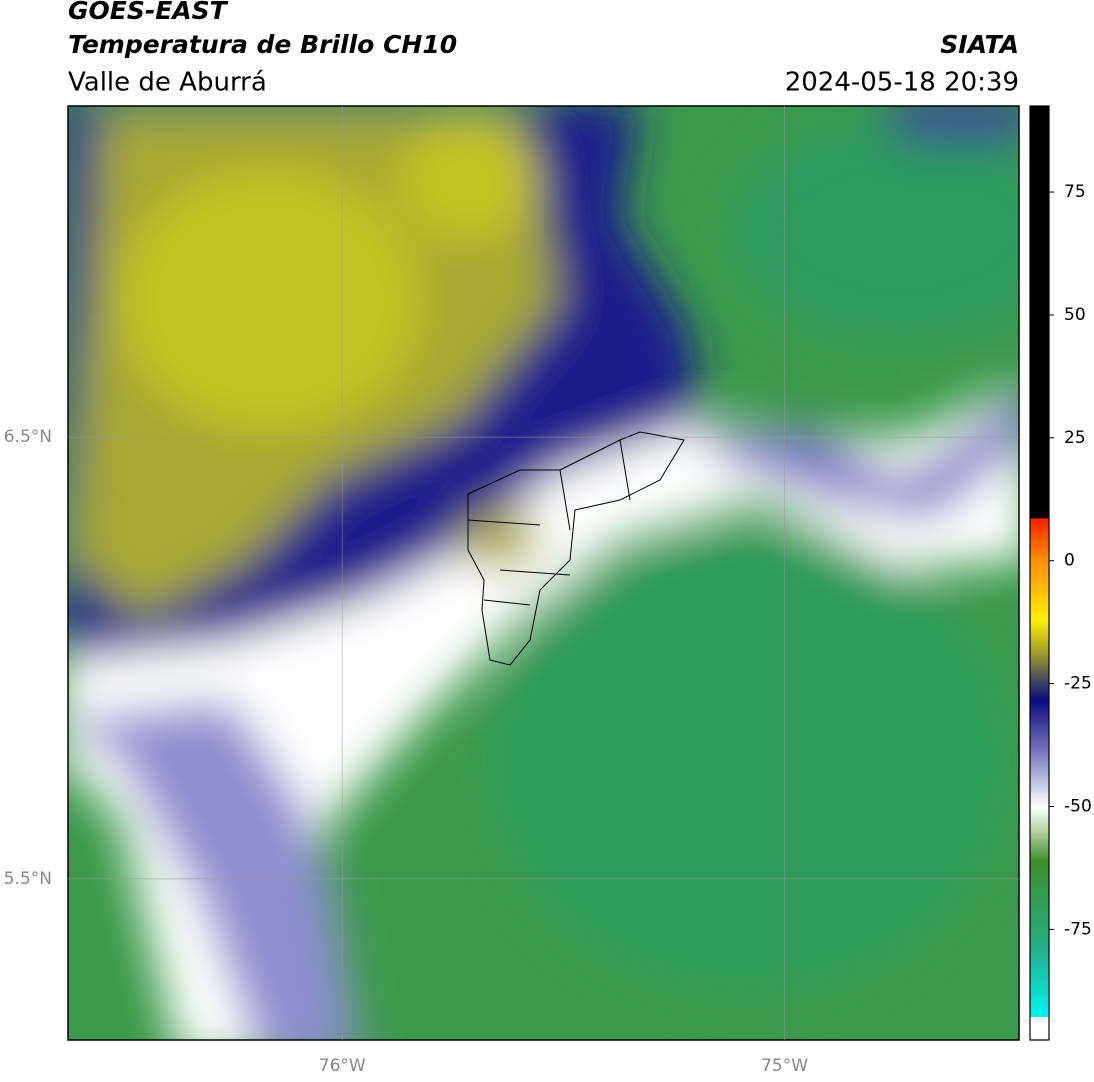  What do you see at coordinates (1078, 684) in the screenshot?
I see `colorbar-tick-label: -25` at bounding box center [1078, 684].